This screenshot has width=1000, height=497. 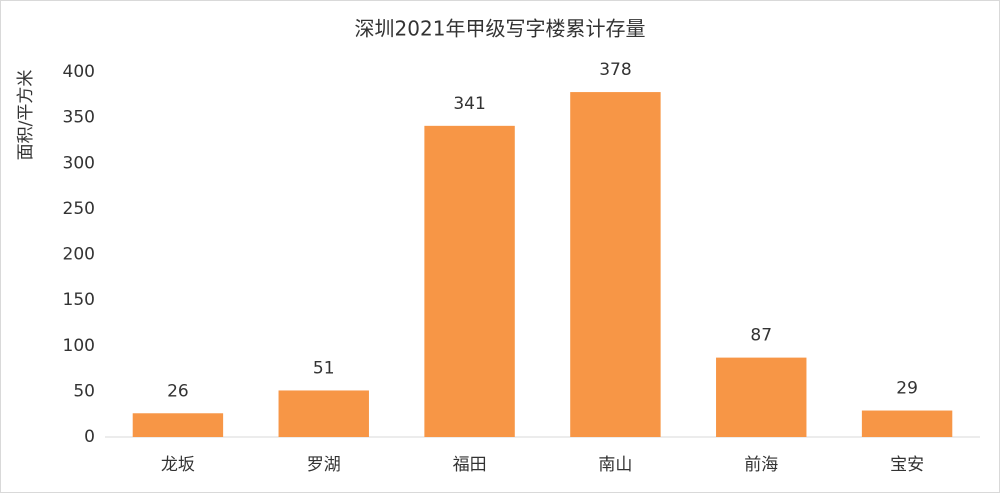 I want to click on x-tick-label: 罗湖, so click(x=324, y=465).